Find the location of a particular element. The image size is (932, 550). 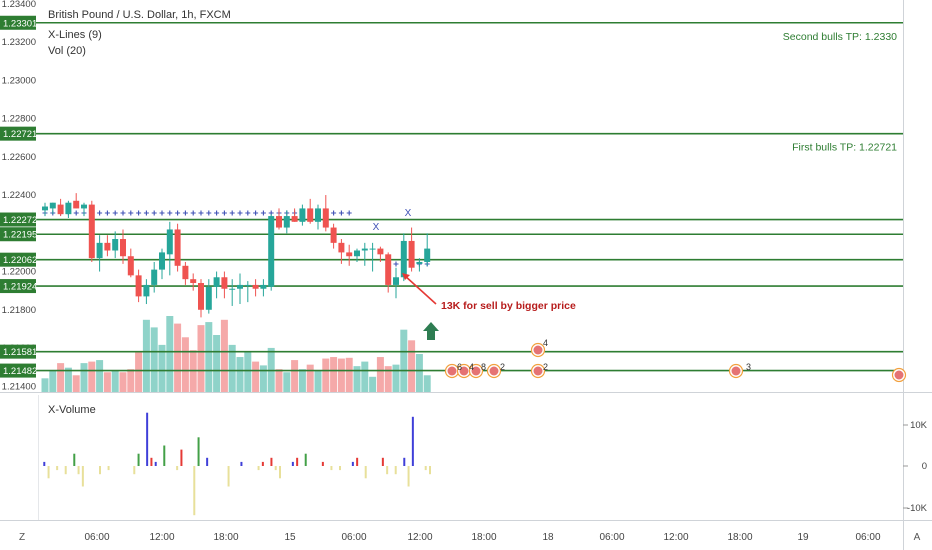

time-tick-label: 19 is located at coordinates (803, 537).